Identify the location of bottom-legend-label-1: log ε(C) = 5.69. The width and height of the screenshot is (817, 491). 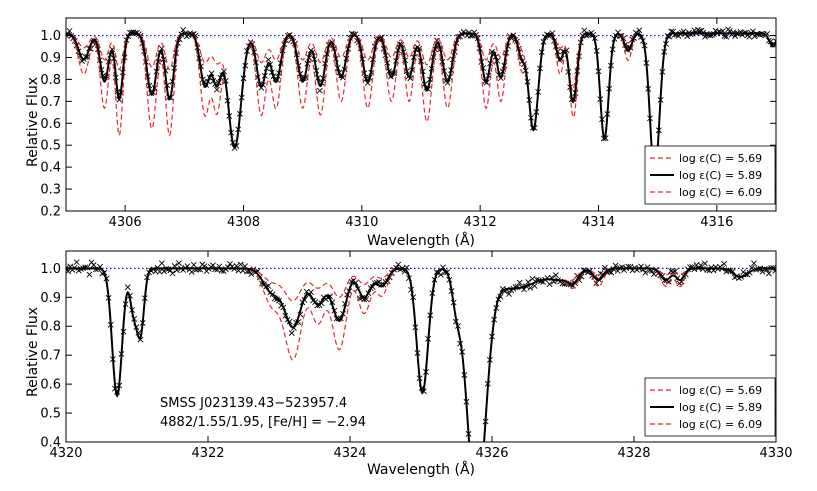
(720, 390).